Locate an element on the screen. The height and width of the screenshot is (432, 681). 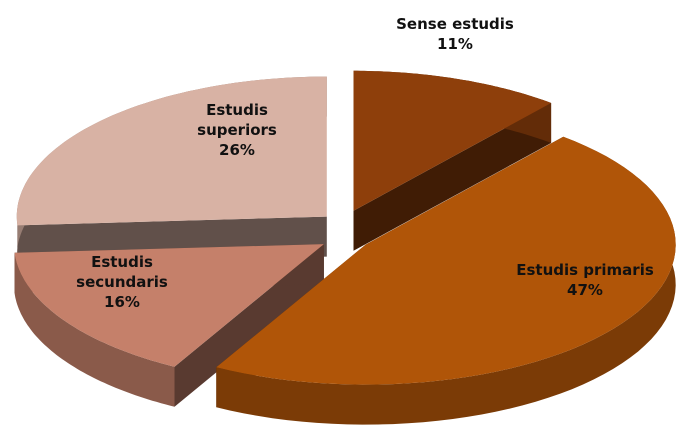
category-label: Estudis primaris is located at coordinates (585, 270).